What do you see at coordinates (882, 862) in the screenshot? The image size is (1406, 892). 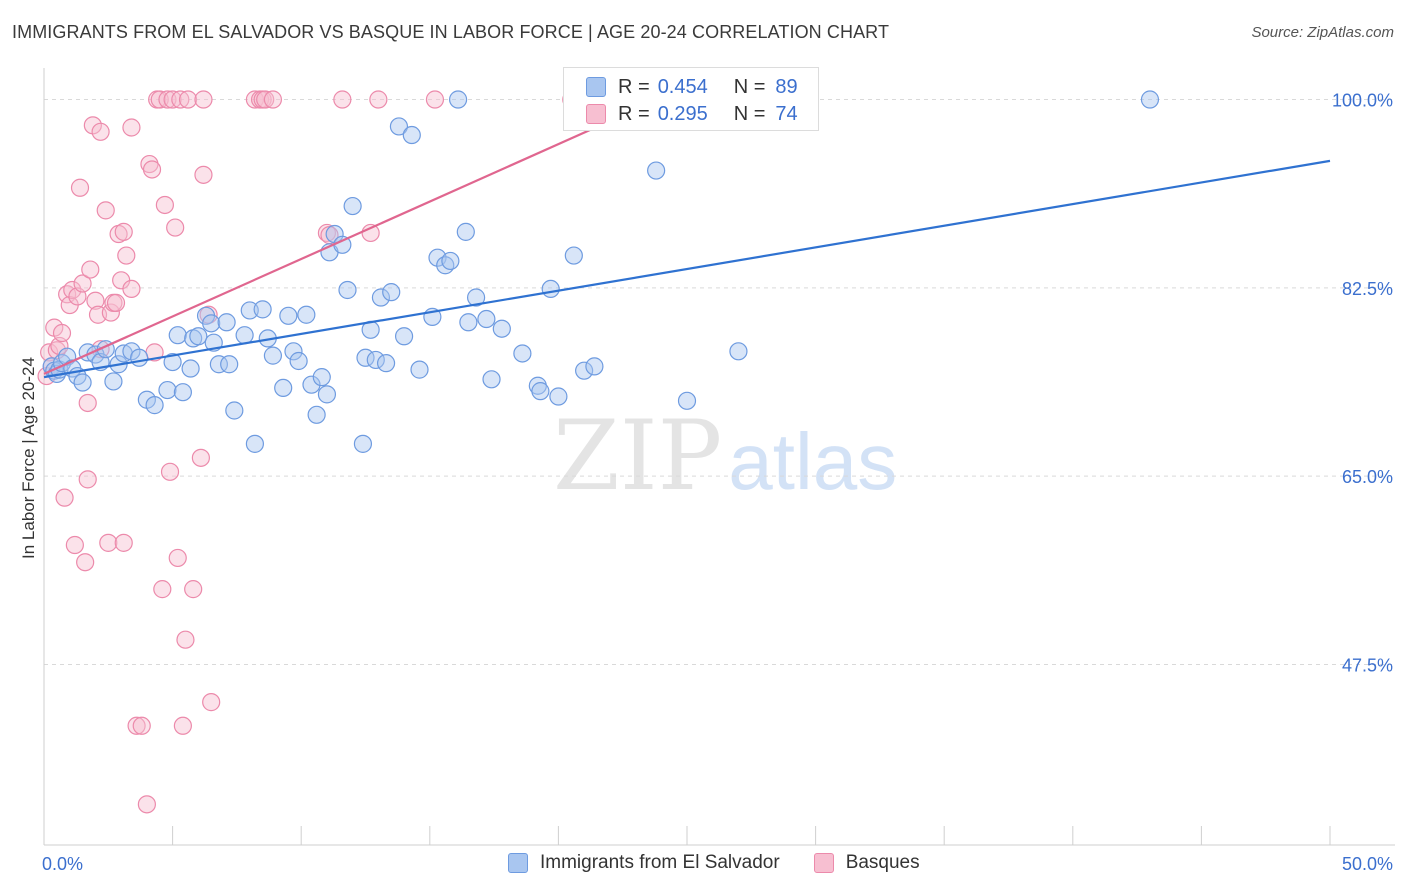 I see `bottom-legend-label: Basques` at bounding box center [882, 862].